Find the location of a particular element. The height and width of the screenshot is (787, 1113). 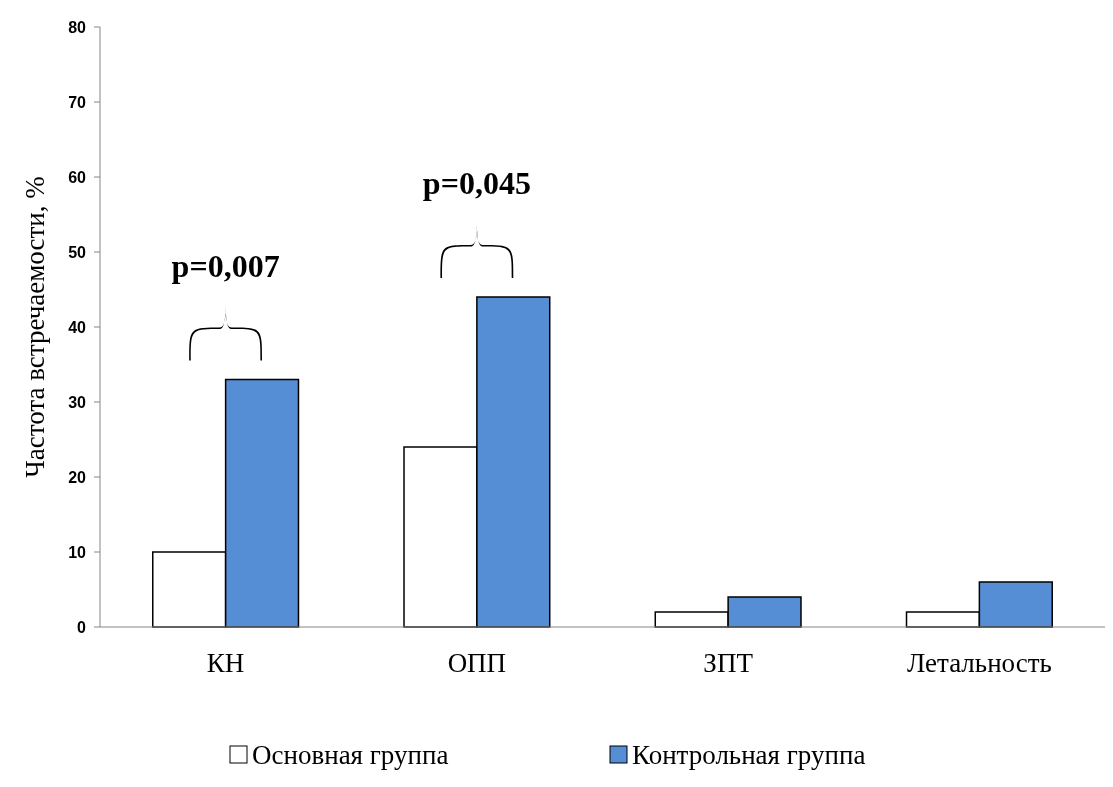

y-axis-title: Частота встречаемости, % is located at coordinates (35, 327).